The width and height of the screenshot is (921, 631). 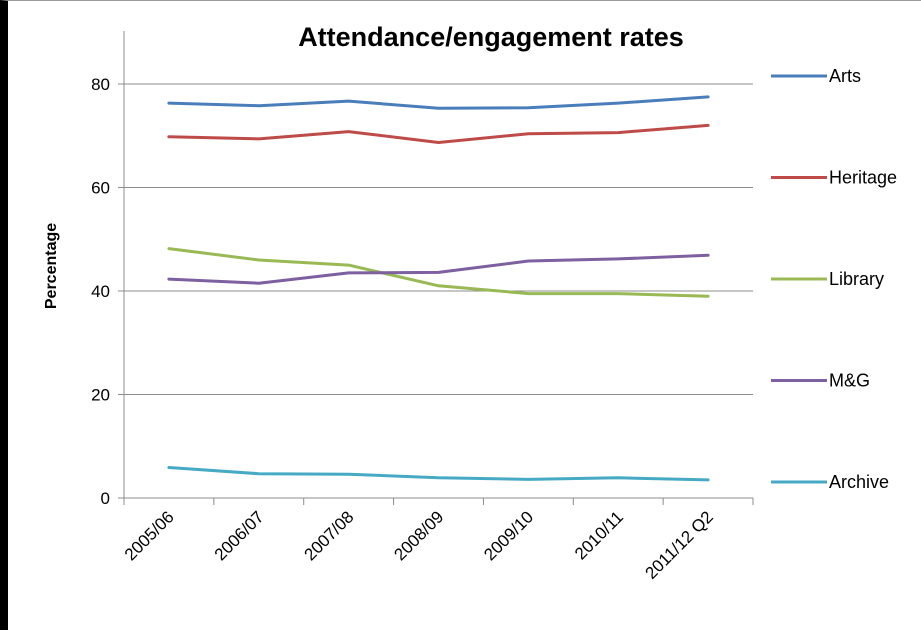 What do you see at coordinates (329, 535) in the screenshot?
I see `x-tick-label: 2007/08` at bounding box center [329, 535].